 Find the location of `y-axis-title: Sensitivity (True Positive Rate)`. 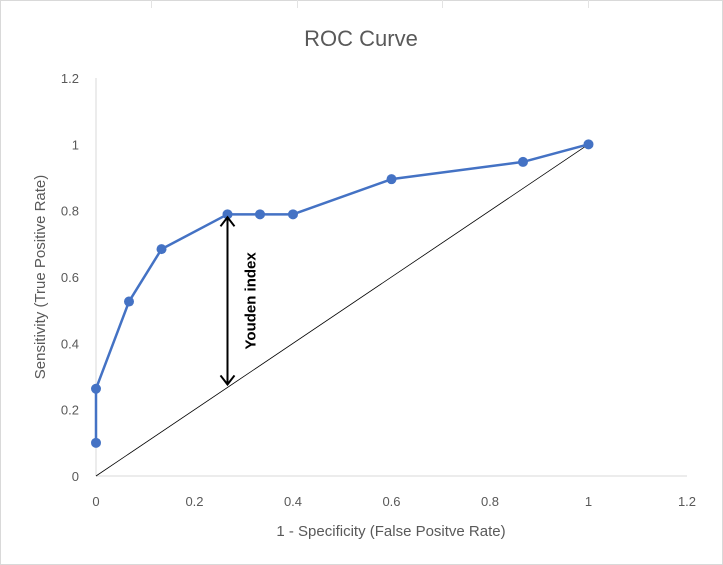

y-axis-title: Sensitivity (True Positive Rate) is located at coordinates (40, 277).